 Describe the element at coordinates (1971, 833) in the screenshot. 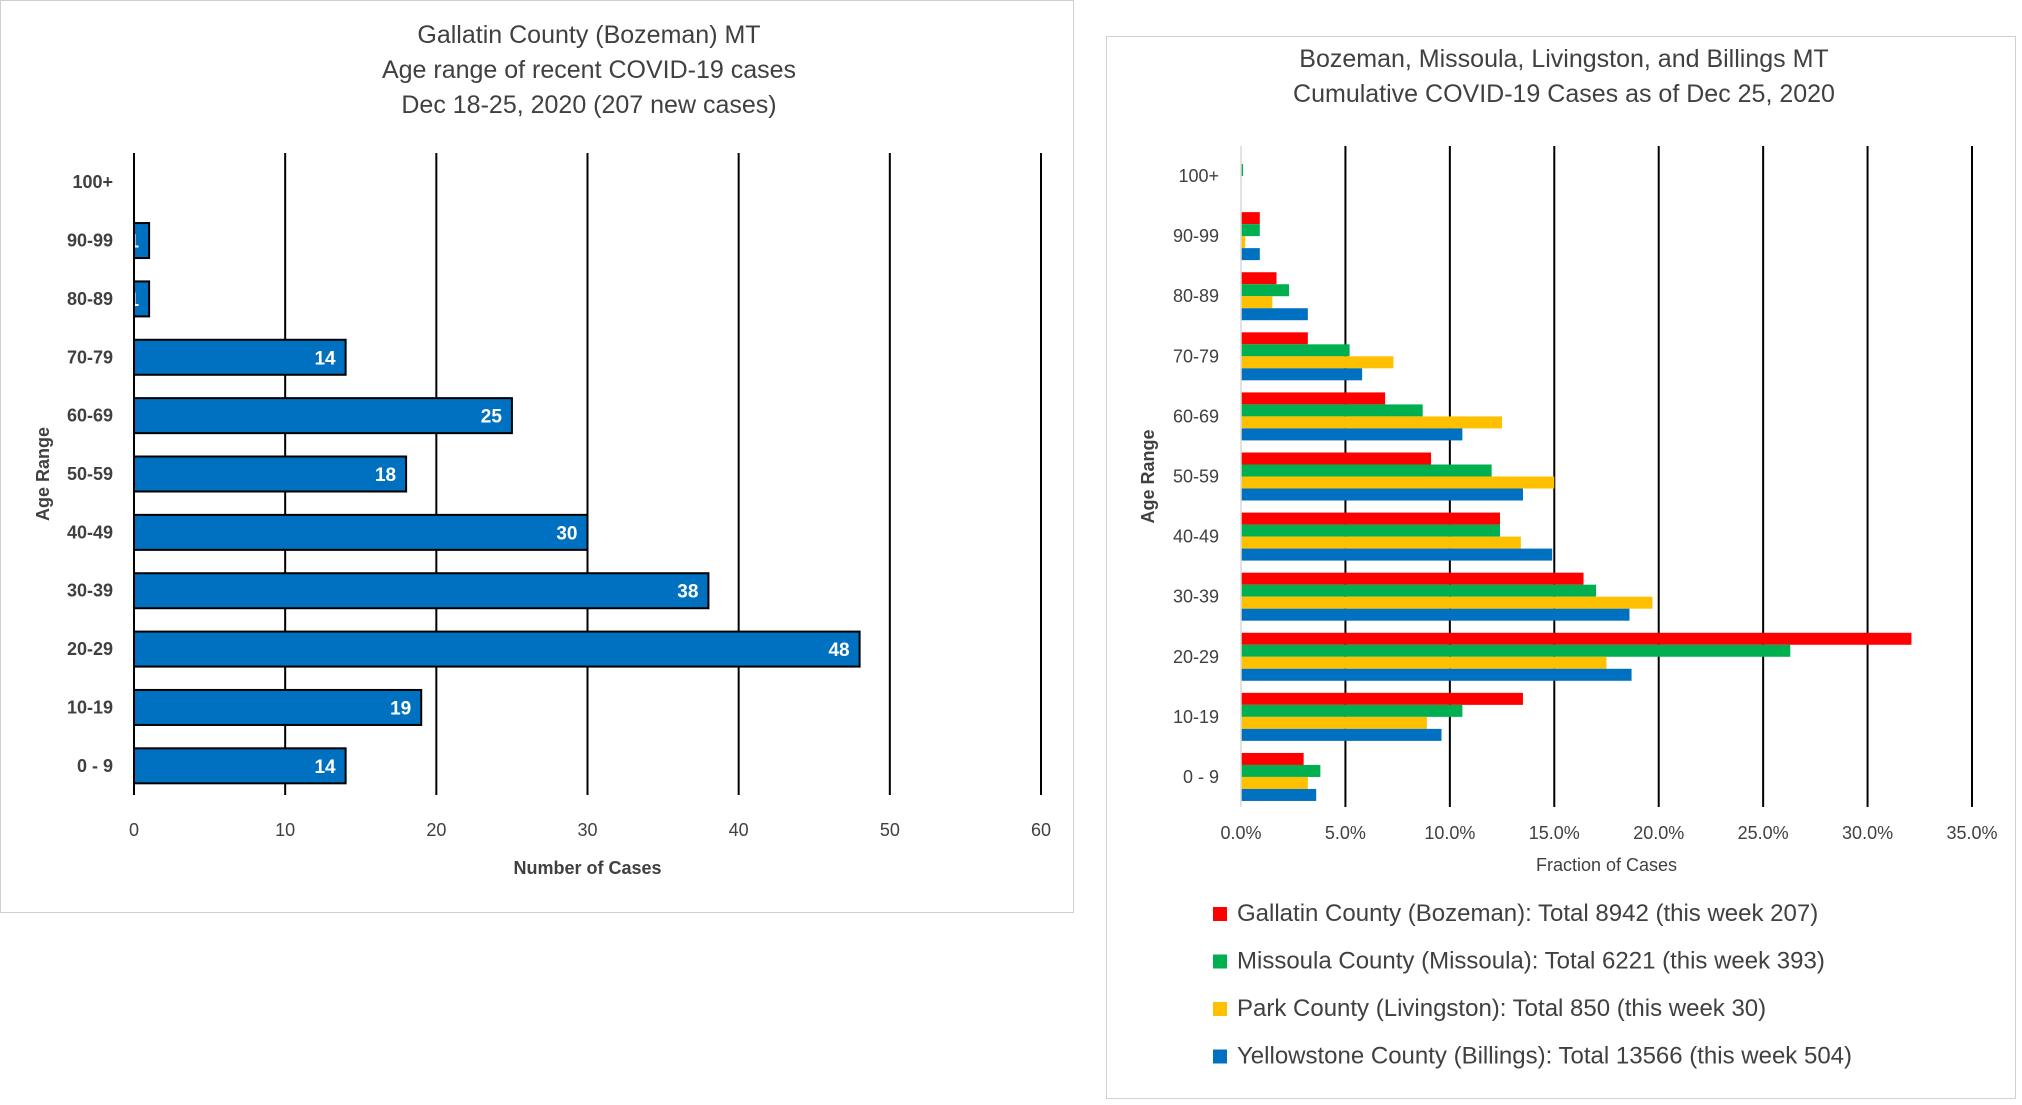

I see `x-tick-label: 35.0%` at that location.